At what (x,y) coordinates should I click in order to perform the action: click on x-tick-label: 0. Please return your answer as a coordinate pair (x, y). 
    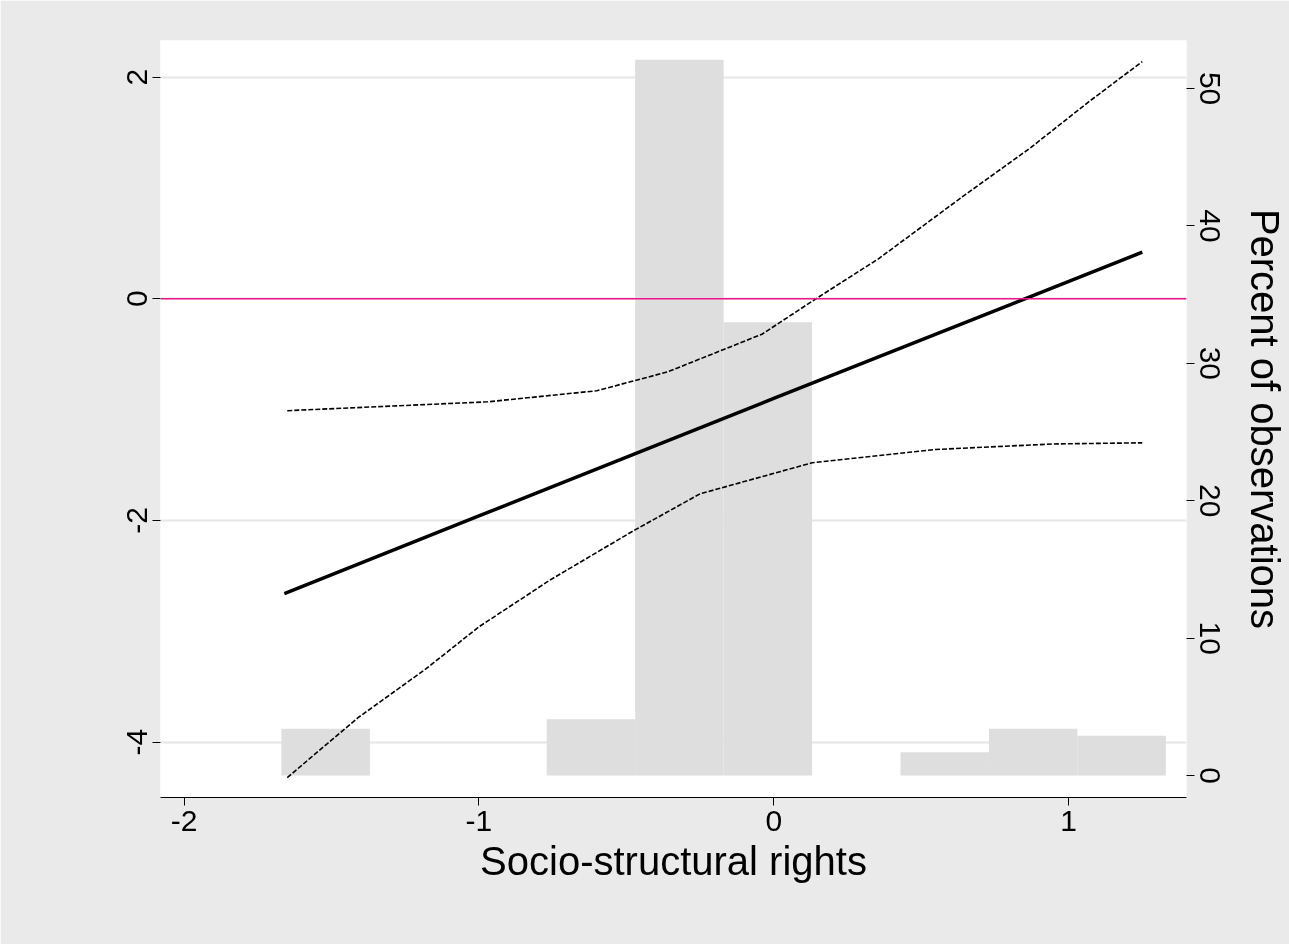
    Looking at the image, I should click on (774, 820).